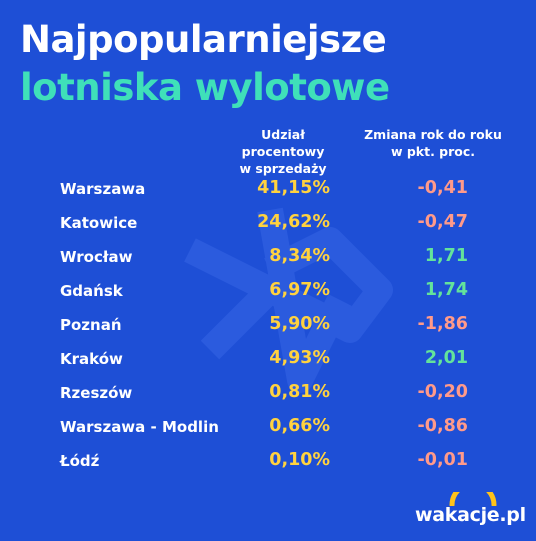  I want to click on share-value: 0,81%, so click(299, 392).